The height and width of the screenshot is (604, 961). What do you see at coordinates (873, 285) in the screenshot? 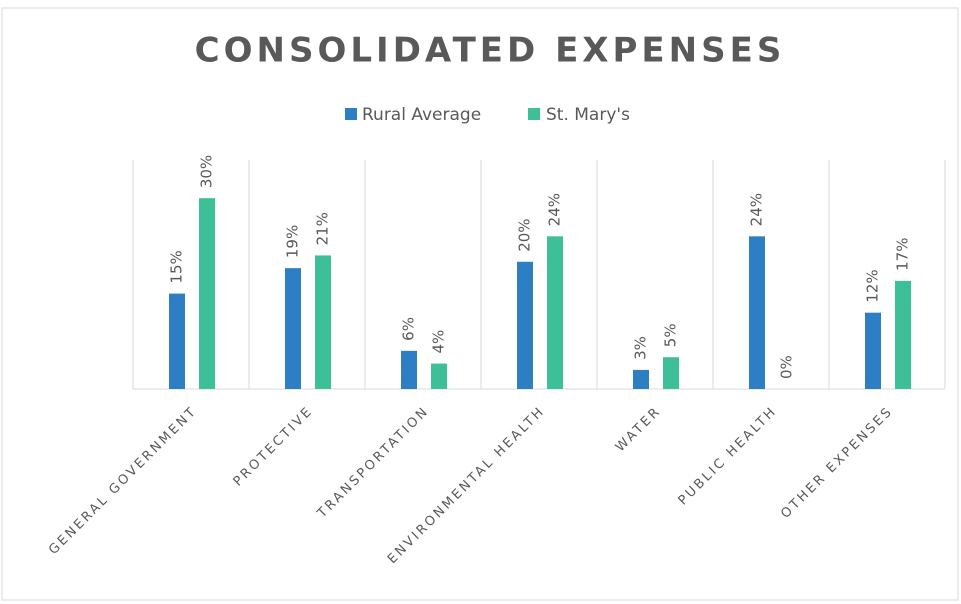
I see `data-label: 12%` at bounding box center [873, 285].